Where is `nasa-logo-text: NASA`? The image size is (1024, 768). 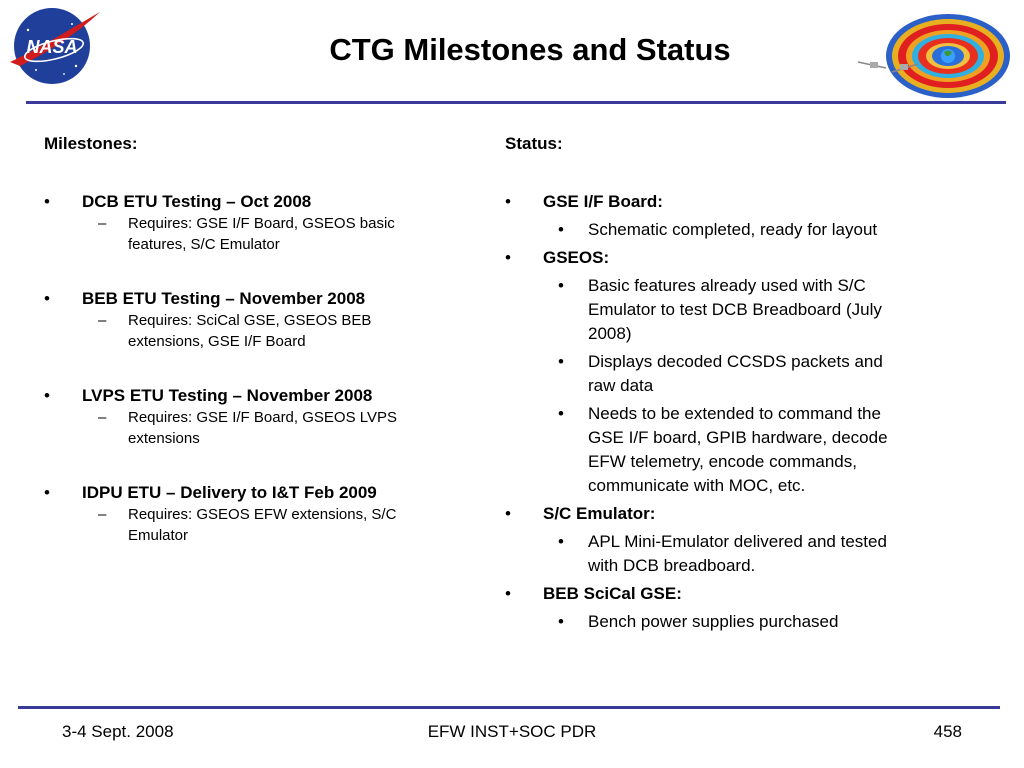 nasa-logo-text: NASA is located at coordinates (51, 47).